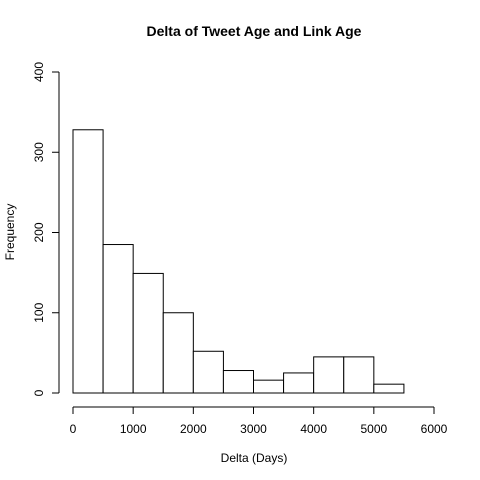 Image resolution: width=480 pixels, height=480 pixels. Describe the element at coordinates (73, 429) in the screenshot. I see `x-tick-label: 0` at that location.